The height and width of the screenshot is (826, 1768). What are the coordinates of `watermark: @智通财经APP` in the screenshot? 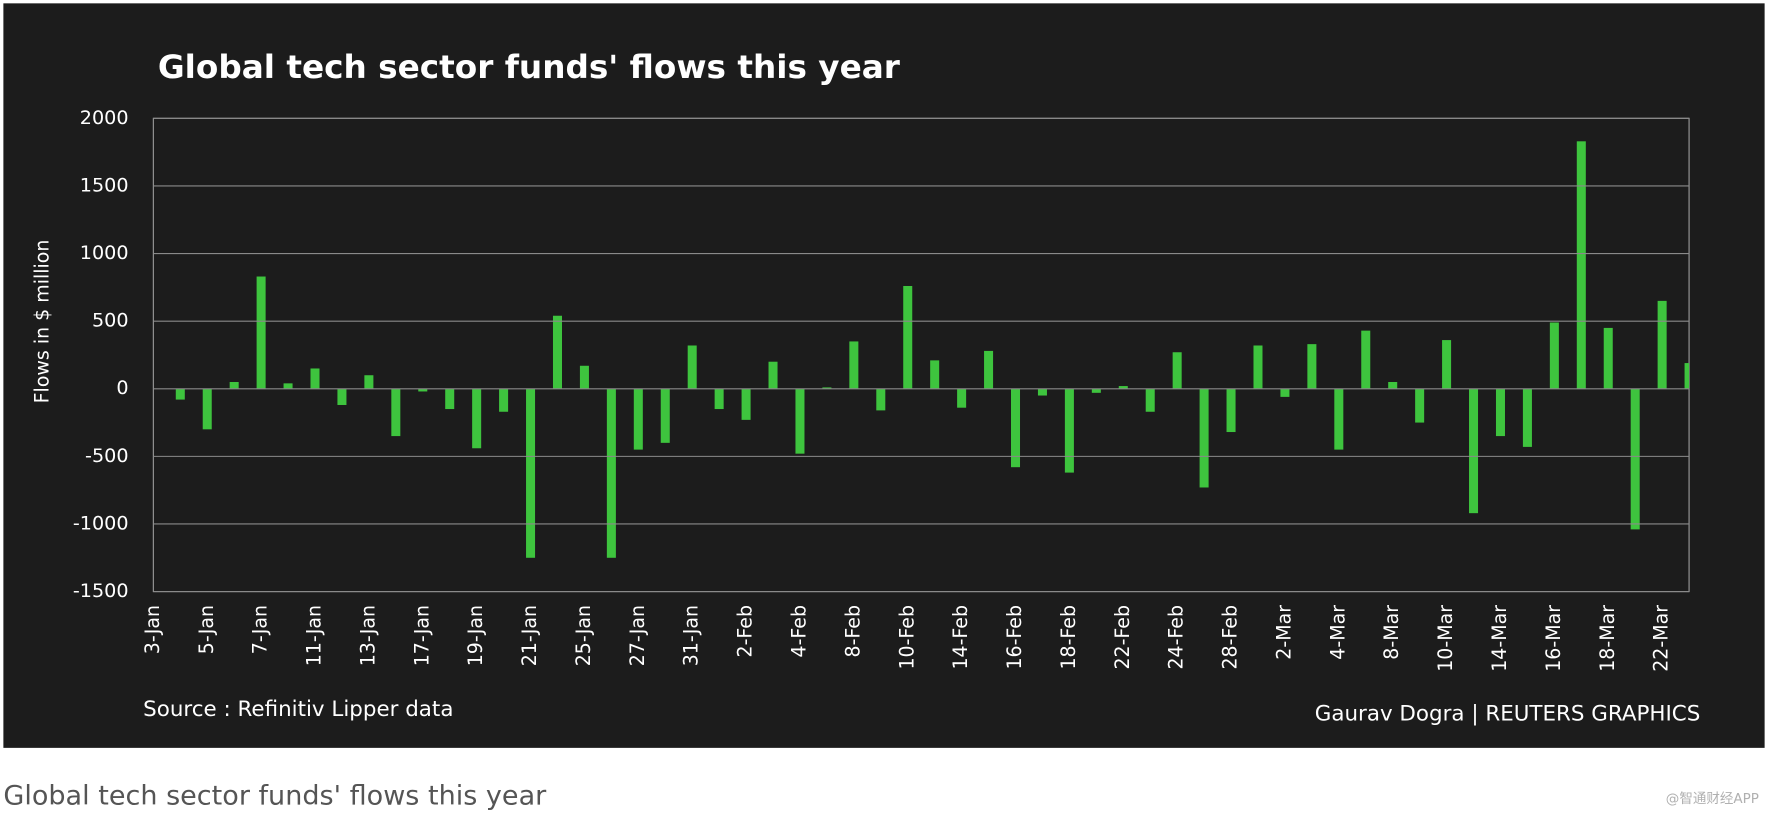 It's located at (1712, 799).